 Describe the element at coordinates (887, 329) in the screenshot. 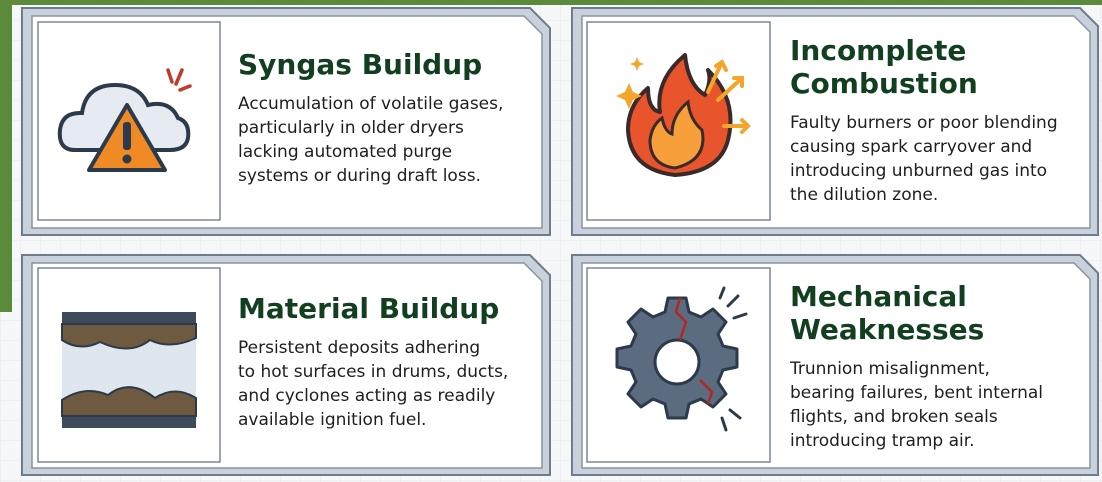

I see `card-title: Weaknesses` at that location.